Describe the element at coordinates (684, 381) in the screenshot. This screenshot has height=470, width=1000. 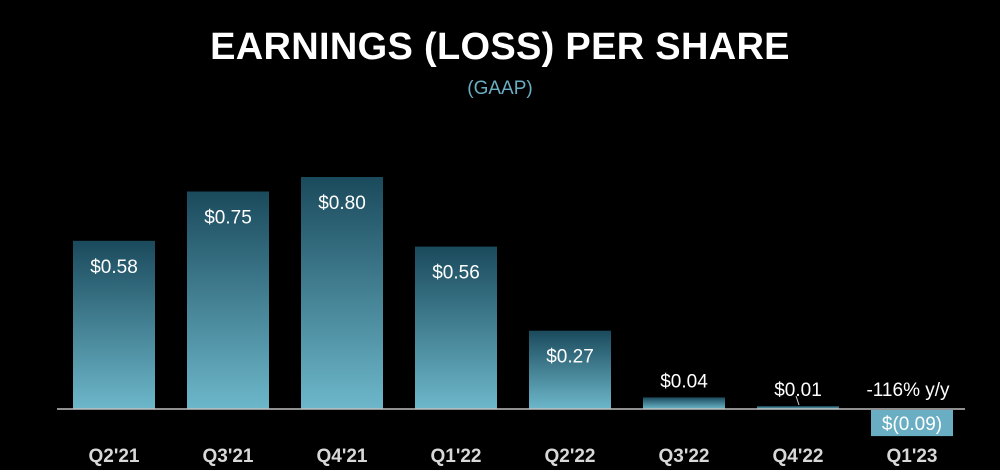
I see `value-label-Q3'22: $0.04` at that location.